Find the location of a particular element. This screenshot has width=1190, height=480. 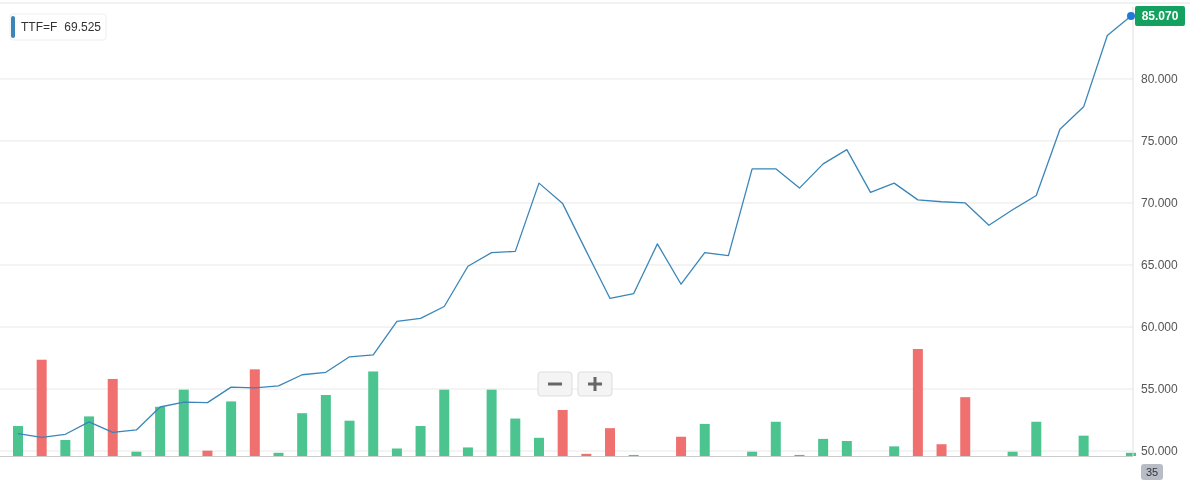

text: 85.070 is located at coordinates (1160, 16).